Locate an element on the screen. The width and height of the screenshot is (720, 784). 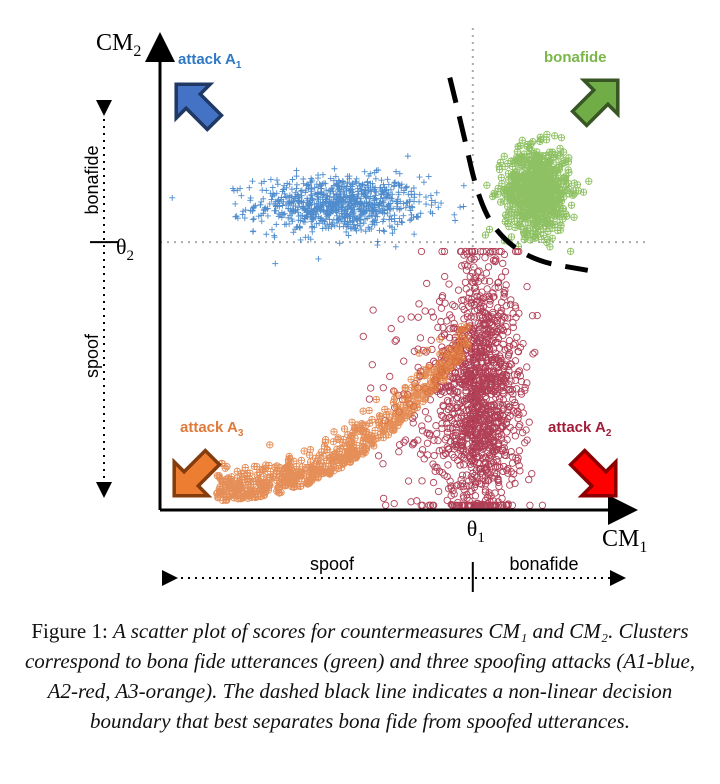
series-2-marks is located at coordinates (537, 192).